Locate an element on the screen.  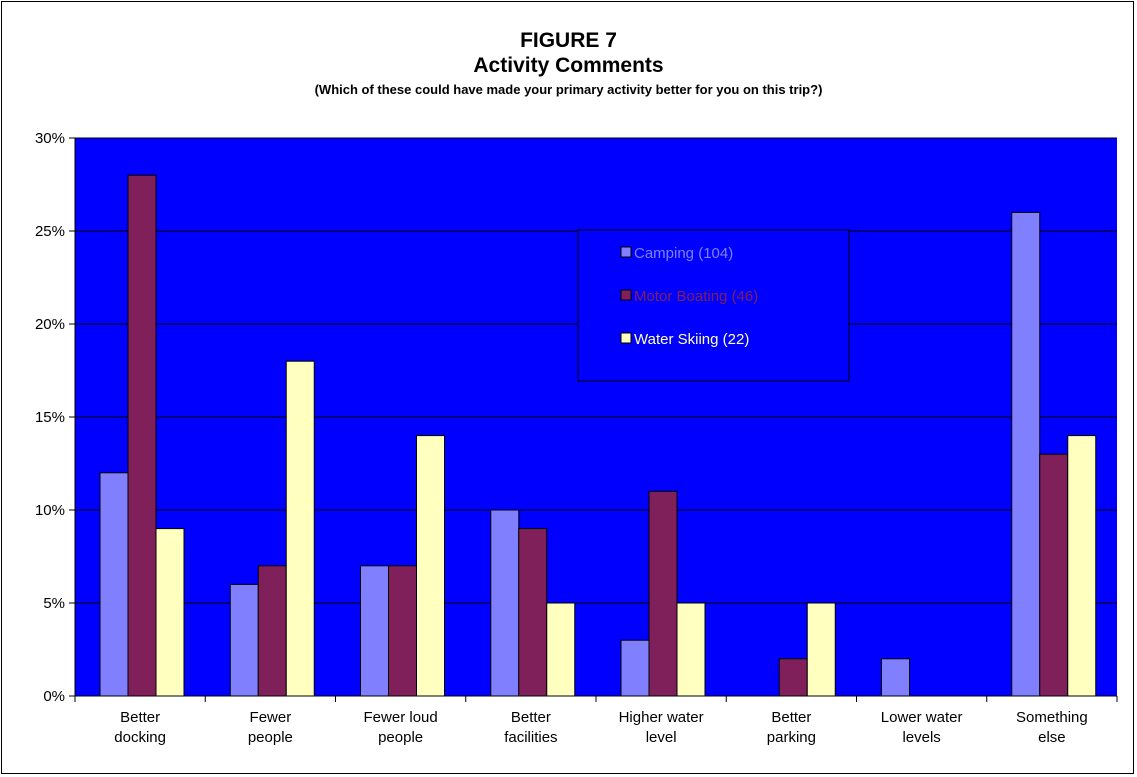
y-tick-label: 30% is located at coordinates (50, 138).